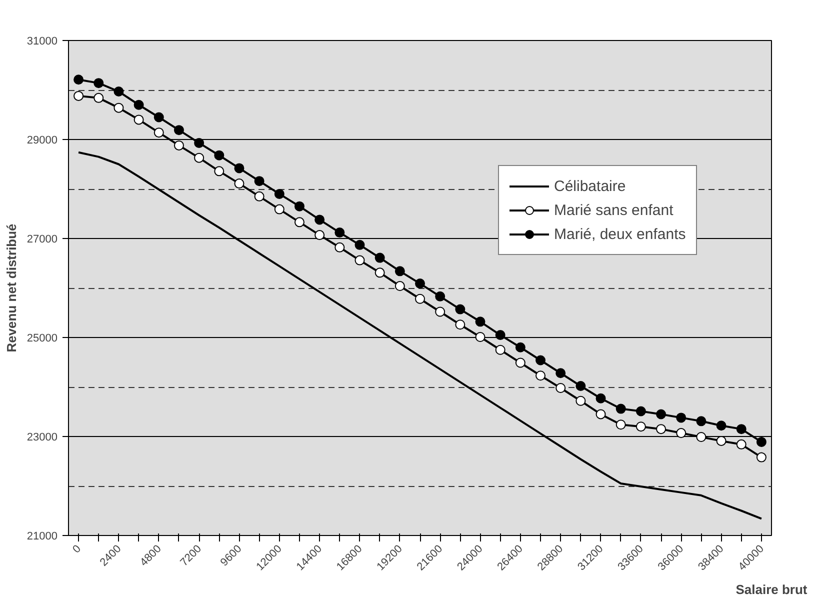 The image size is (818, 601). What do you see at coordinates (42, 438) in the screenshot?
I see `y-tick-label: 23000` at bounding box center [42, 438].